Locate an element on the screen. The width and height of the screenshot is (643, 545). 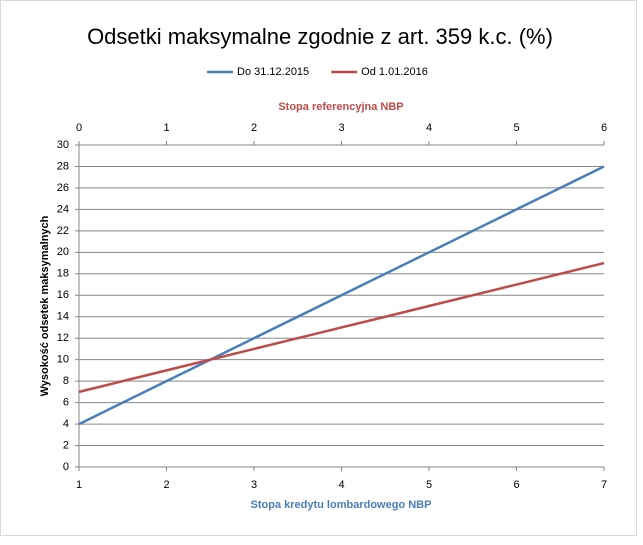
y-tick-label: 18 is located at coordinates (63, 274).